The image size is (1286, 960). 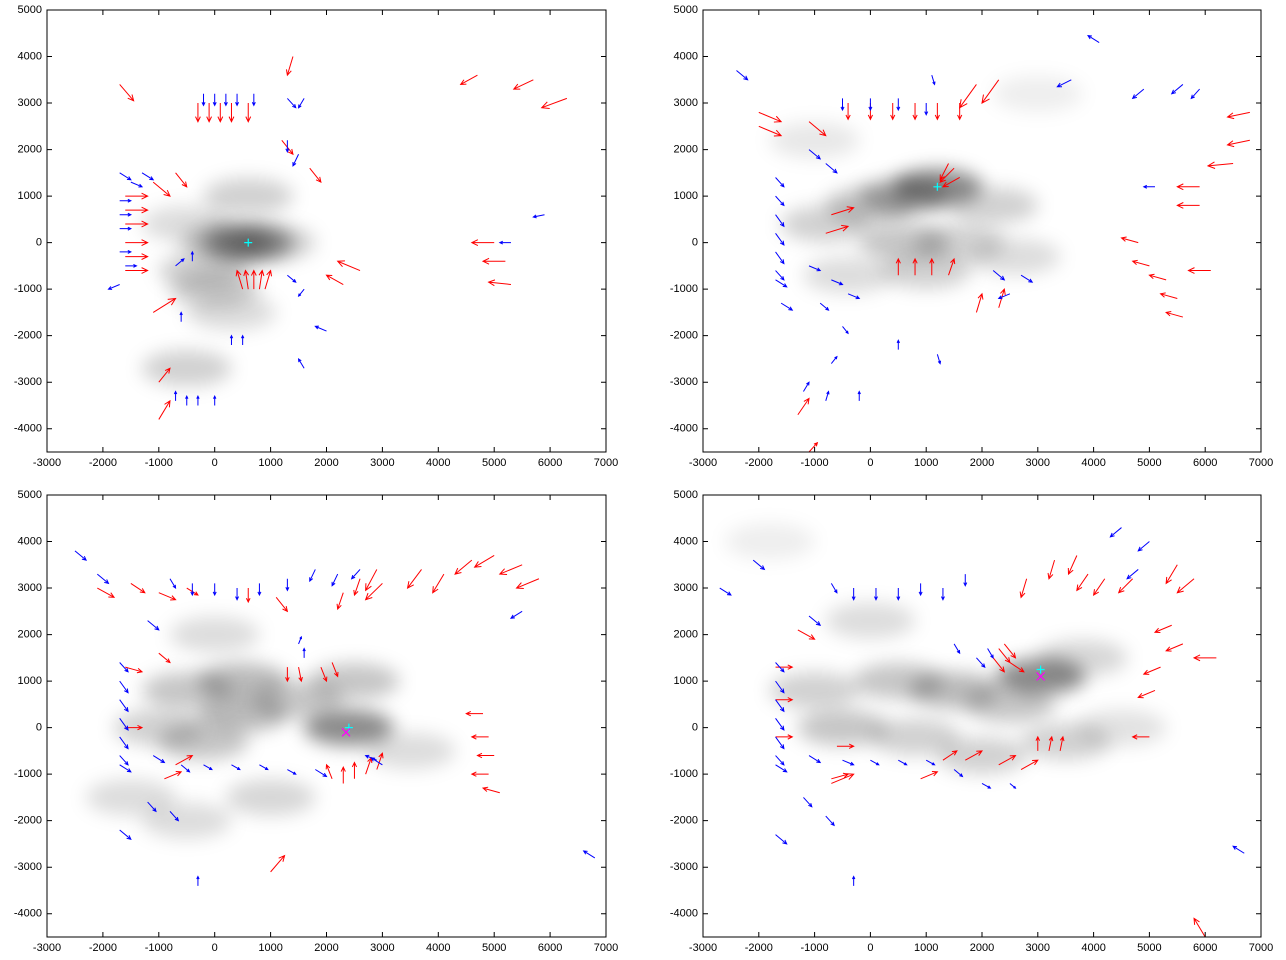 What do you see at coordinates (686, 495) in the screenshot?
I see `y-tick-label: 5000` at bounding box center [686, 495].